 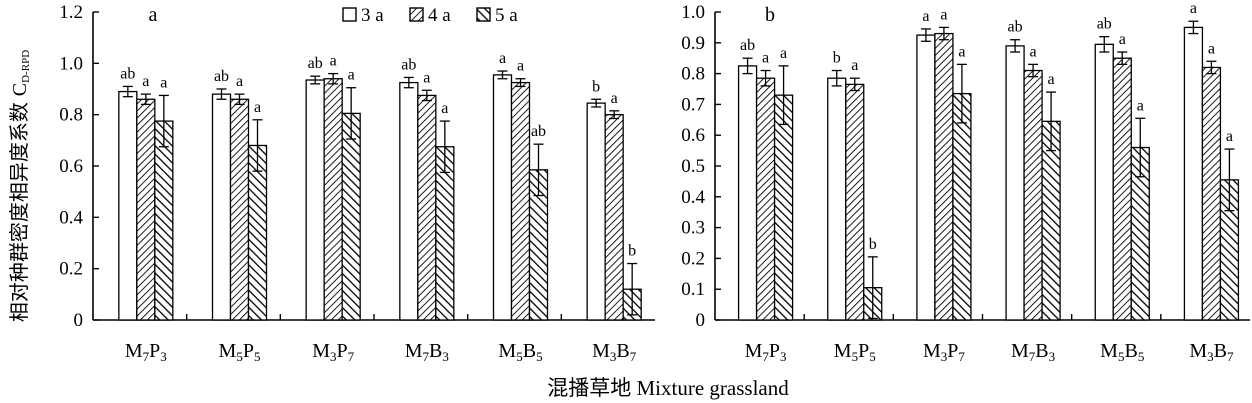 What do you see at coordinates (26, 66) in the screenshot?
I see `y-axis-title-subscript: D-RPD` at bounding box center [26, 66].